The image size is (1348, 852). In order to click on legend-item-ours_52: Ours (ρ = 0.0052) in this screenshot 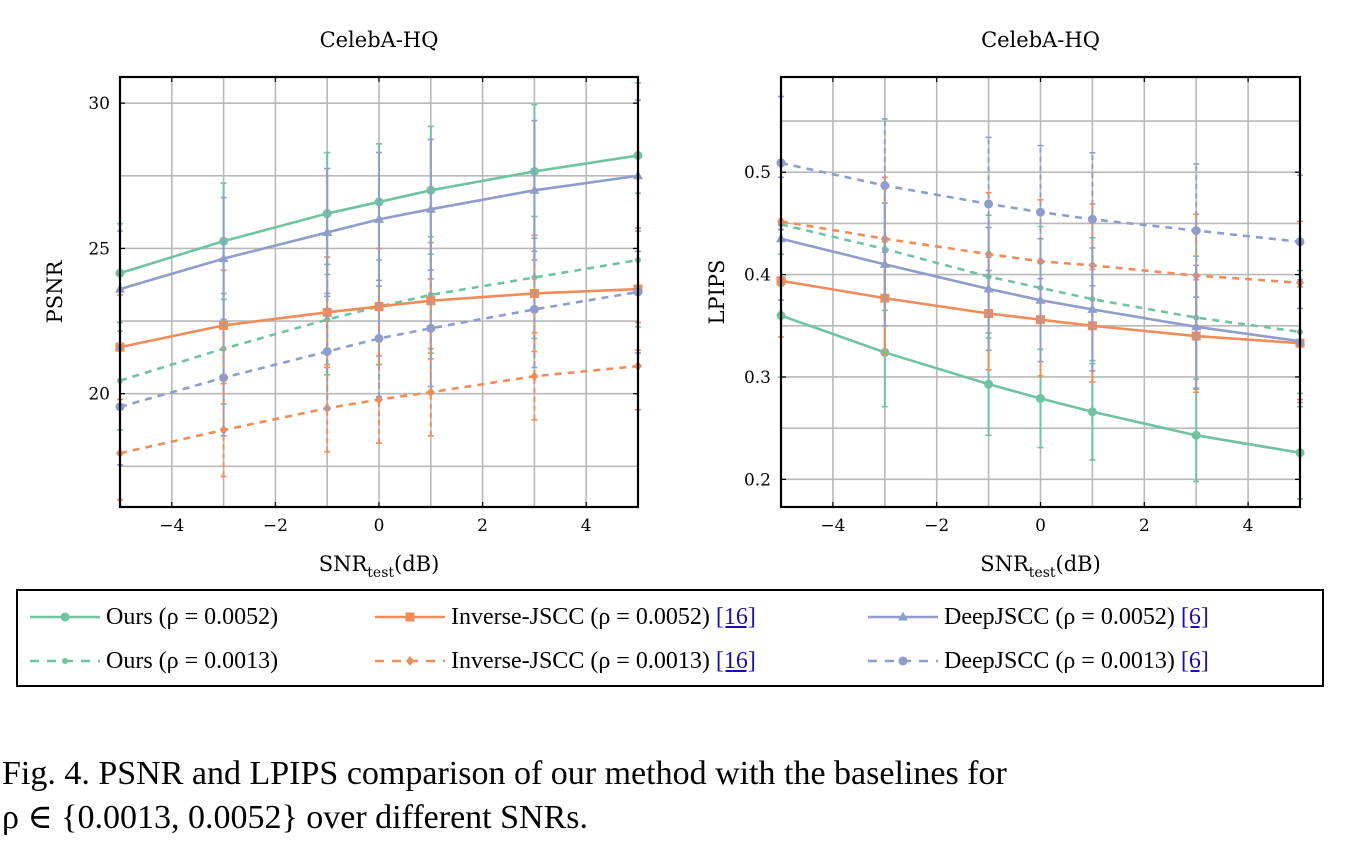, I will do `click(153, 617)`.